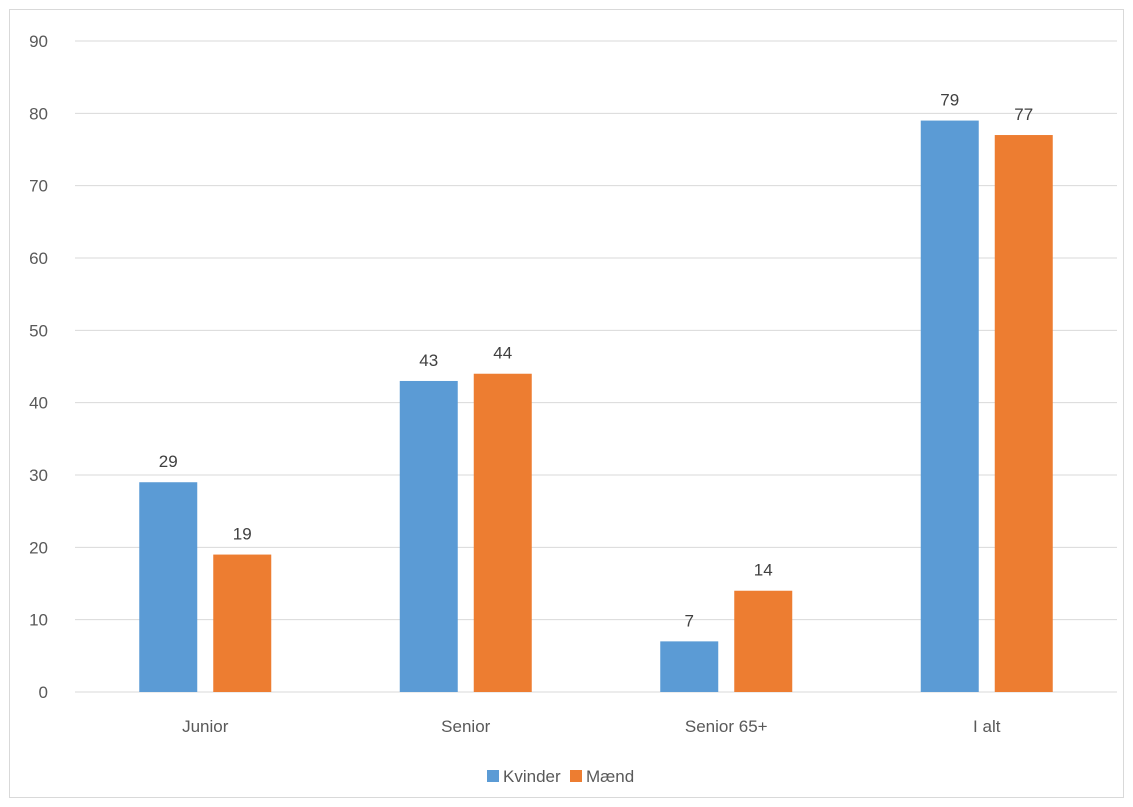 The width and height of the screenshot is (1133, 807). What do you see at coordinates (43, 692) in the screenshot?
I see `y-tick-label: 0` at bounding box center [43, 692].